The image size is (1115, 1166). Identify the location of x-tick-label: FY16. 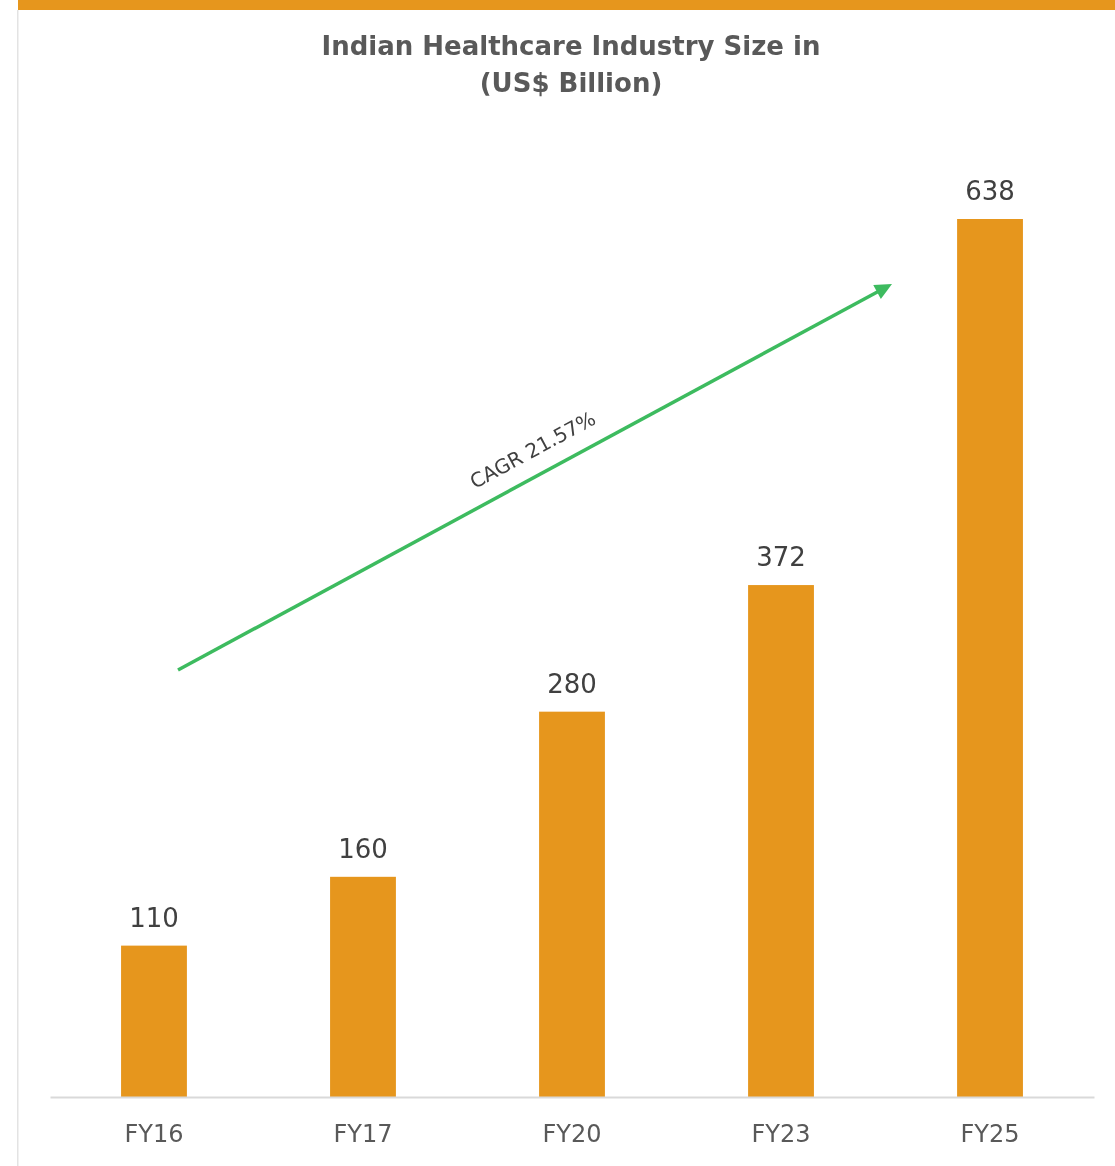
(154, 1134).